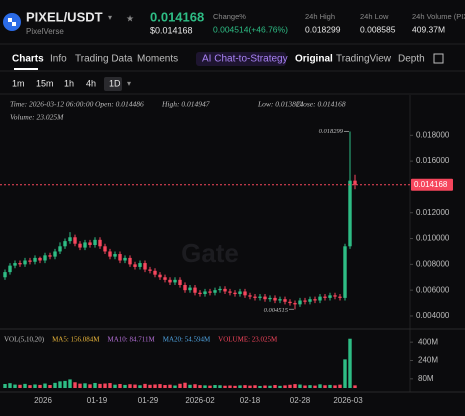 This screenshot has width=465, height=416. What do you see at coordinates (45, 83) in the screenshot?
I see `interval: 15m` at bounding box center [45, 83].